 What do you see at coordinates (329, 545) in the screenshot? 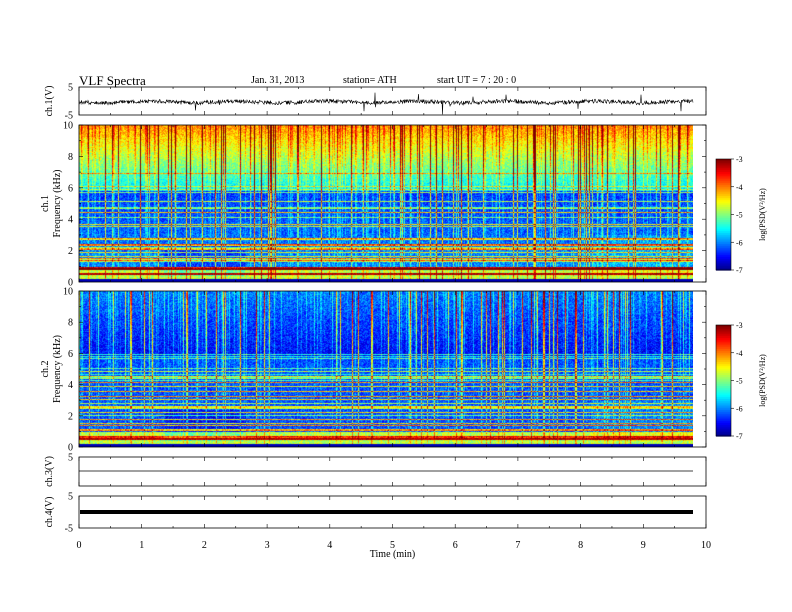
I see `x-tick-label: 4` at bounding box center [329, 545].